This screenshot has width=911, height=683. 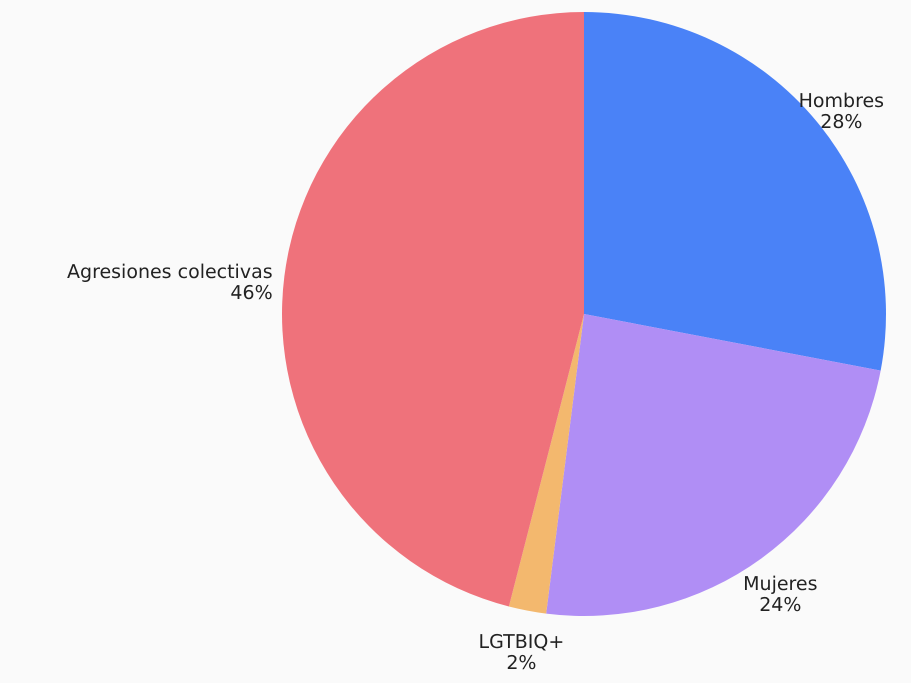 What do you see at coordinates (780, 584) in the screenshot?
I see `slice-label: Mujeres` at bounding box center [780, 584].